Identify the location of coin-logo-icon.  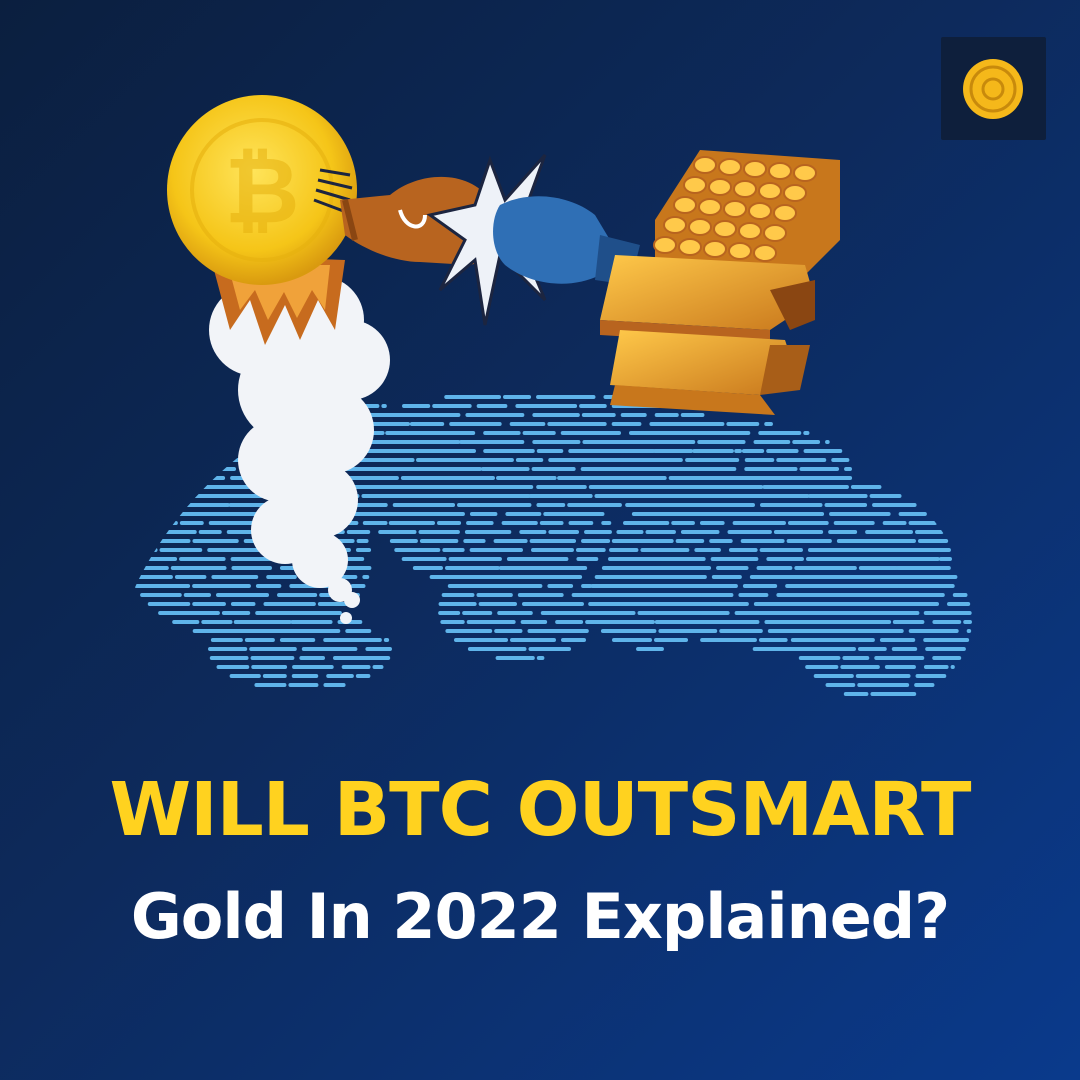
(993, 89).